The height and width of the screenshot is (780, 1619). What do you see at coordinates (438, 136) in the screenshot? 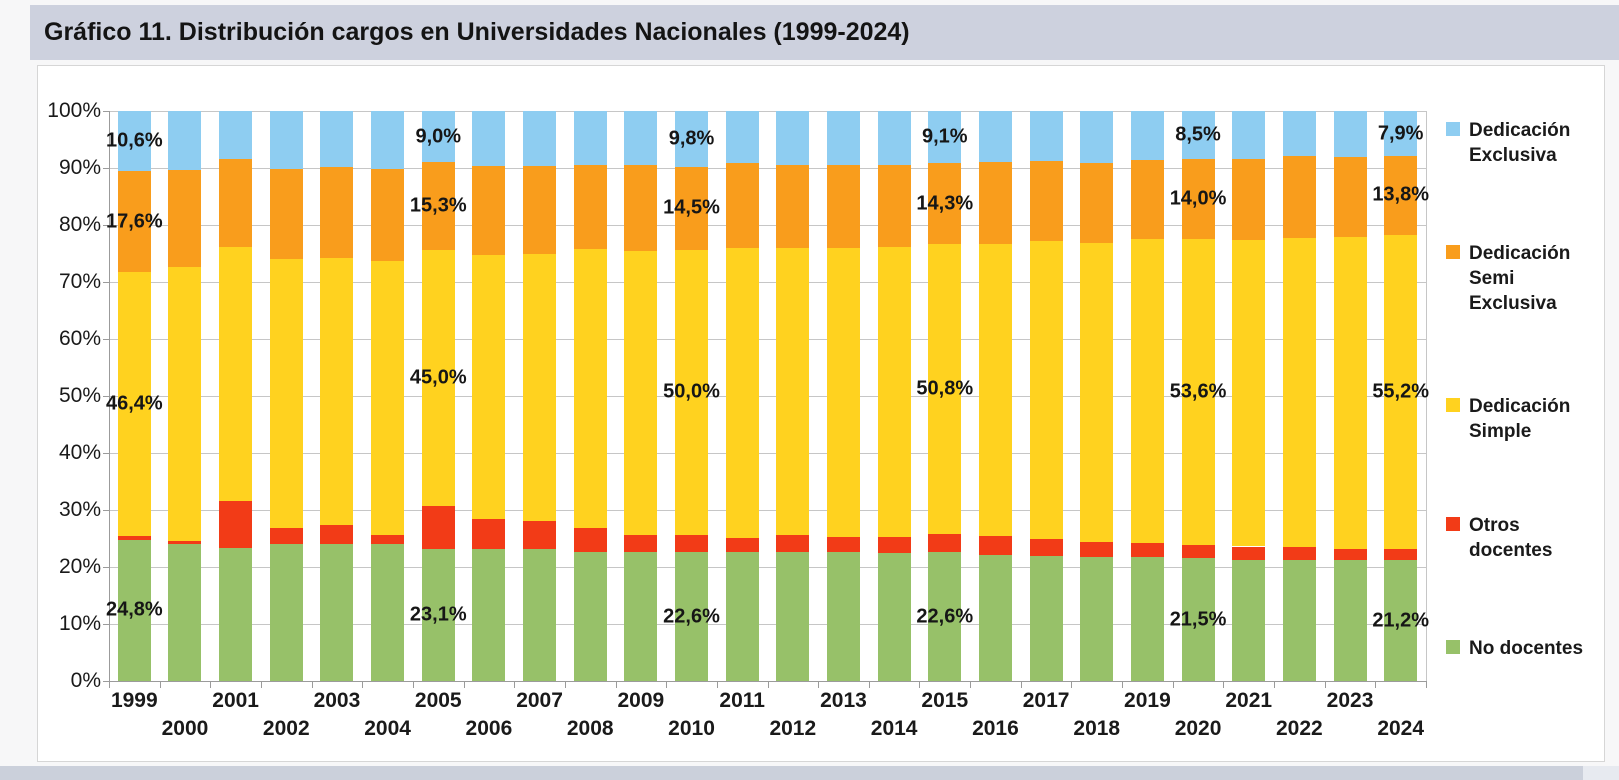
I see `data-label-2005-dedicacion-exclusiva: 9,0%` at bounding box center [438, 136].